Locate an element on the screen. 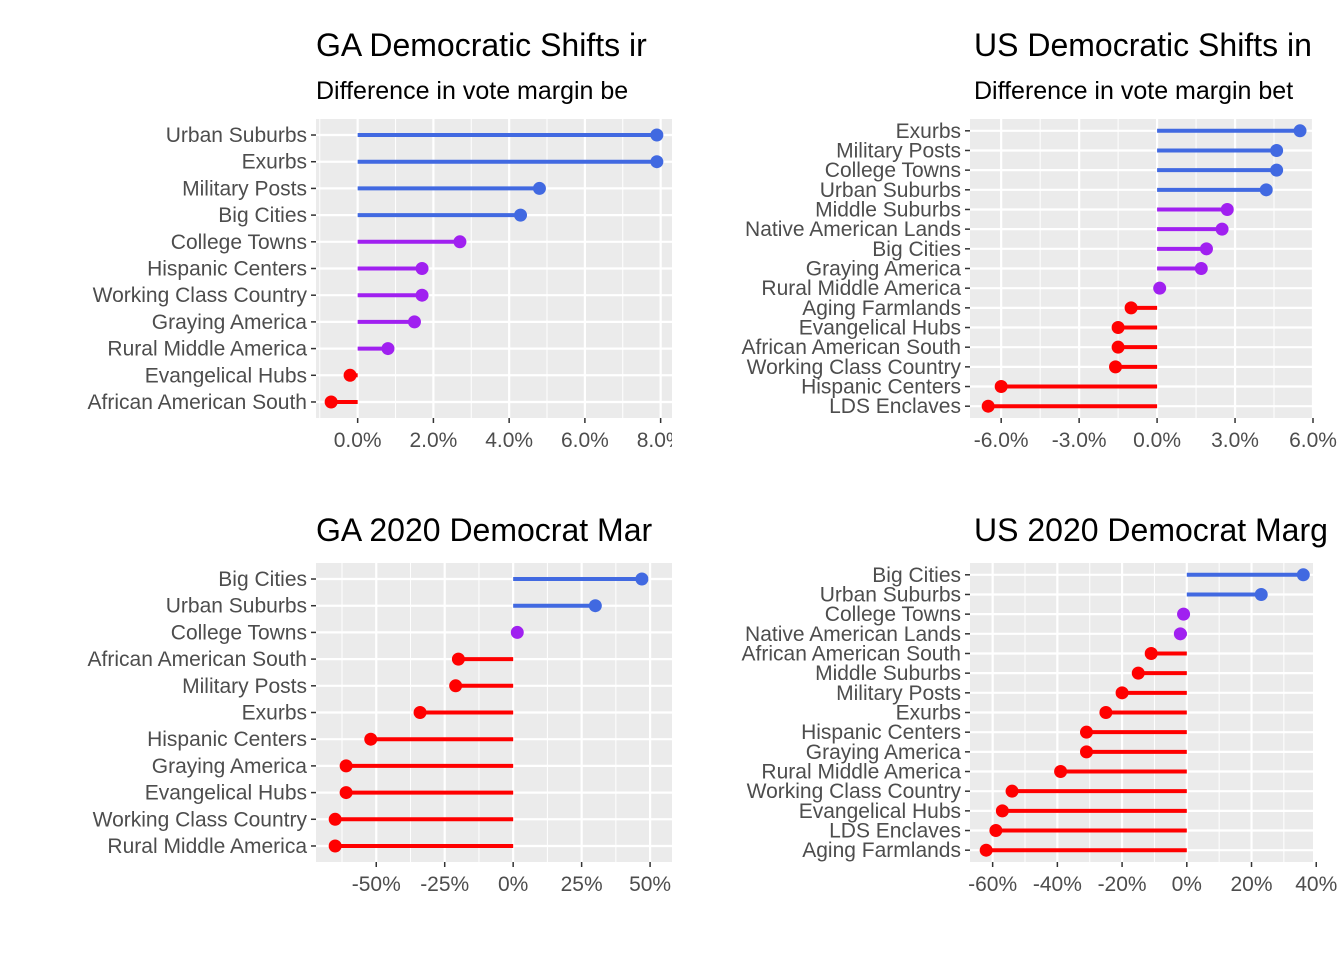 Image resolution: width=1344 pixels, height=960 pixels. chart-title: US 2020 Democrat Marg is located at coordinates (1151, 530).